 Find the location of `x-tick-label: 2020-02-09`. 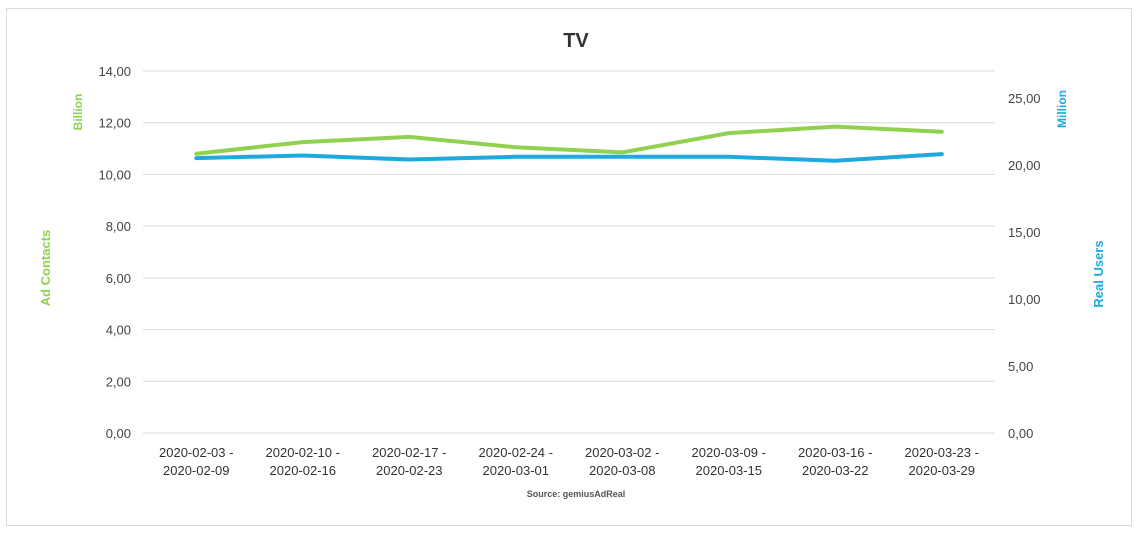

x-tick-label: 2020-02-09 is located at coordinates (196, 470).